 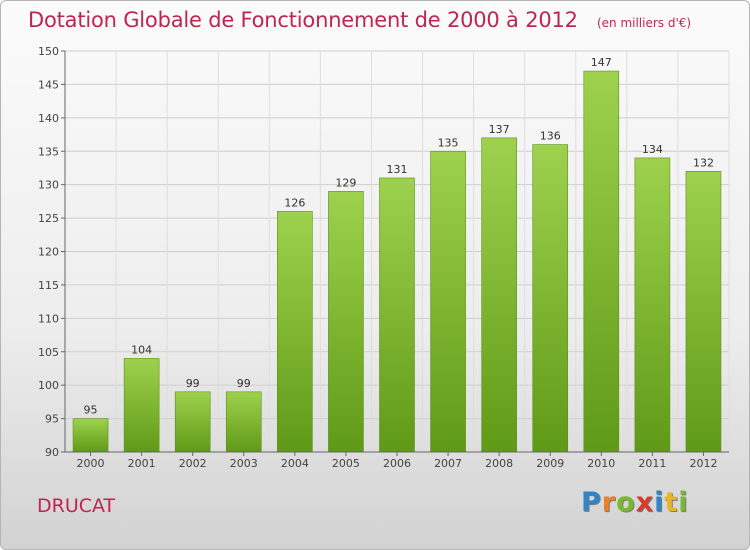 I want to click on x-tick-label-2012: 2012, so click(x=703, y=463).